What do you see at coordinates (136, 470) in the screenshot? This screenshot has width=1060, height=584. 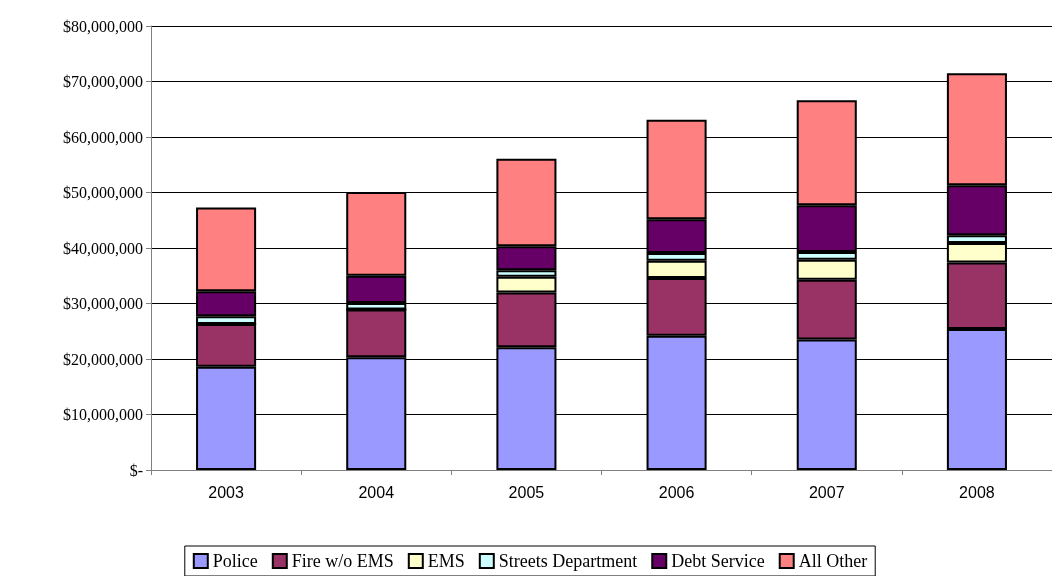 I see `y-tick-label: $-` at bounding box center [136, 470].